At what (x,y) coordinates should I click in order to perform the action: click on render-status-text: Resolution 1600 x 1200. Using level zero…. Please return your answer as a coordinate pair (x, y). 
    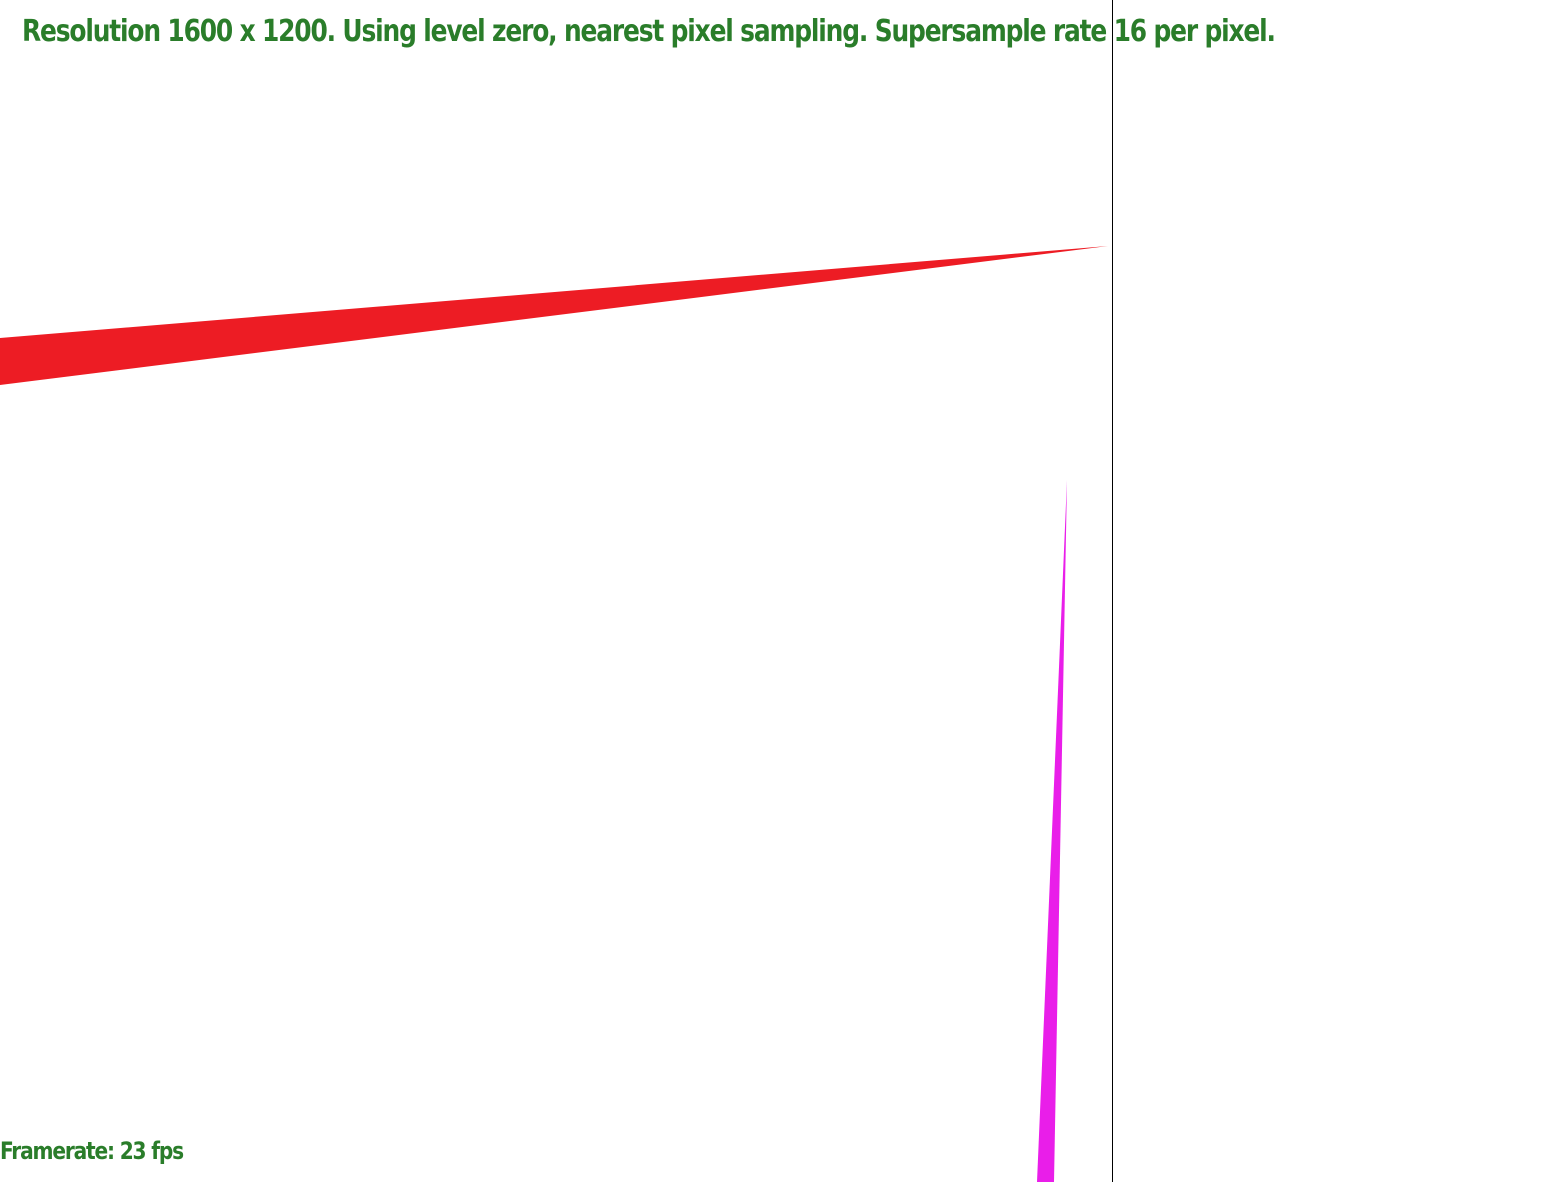
    Looking at the image, I should click on (649, 31).